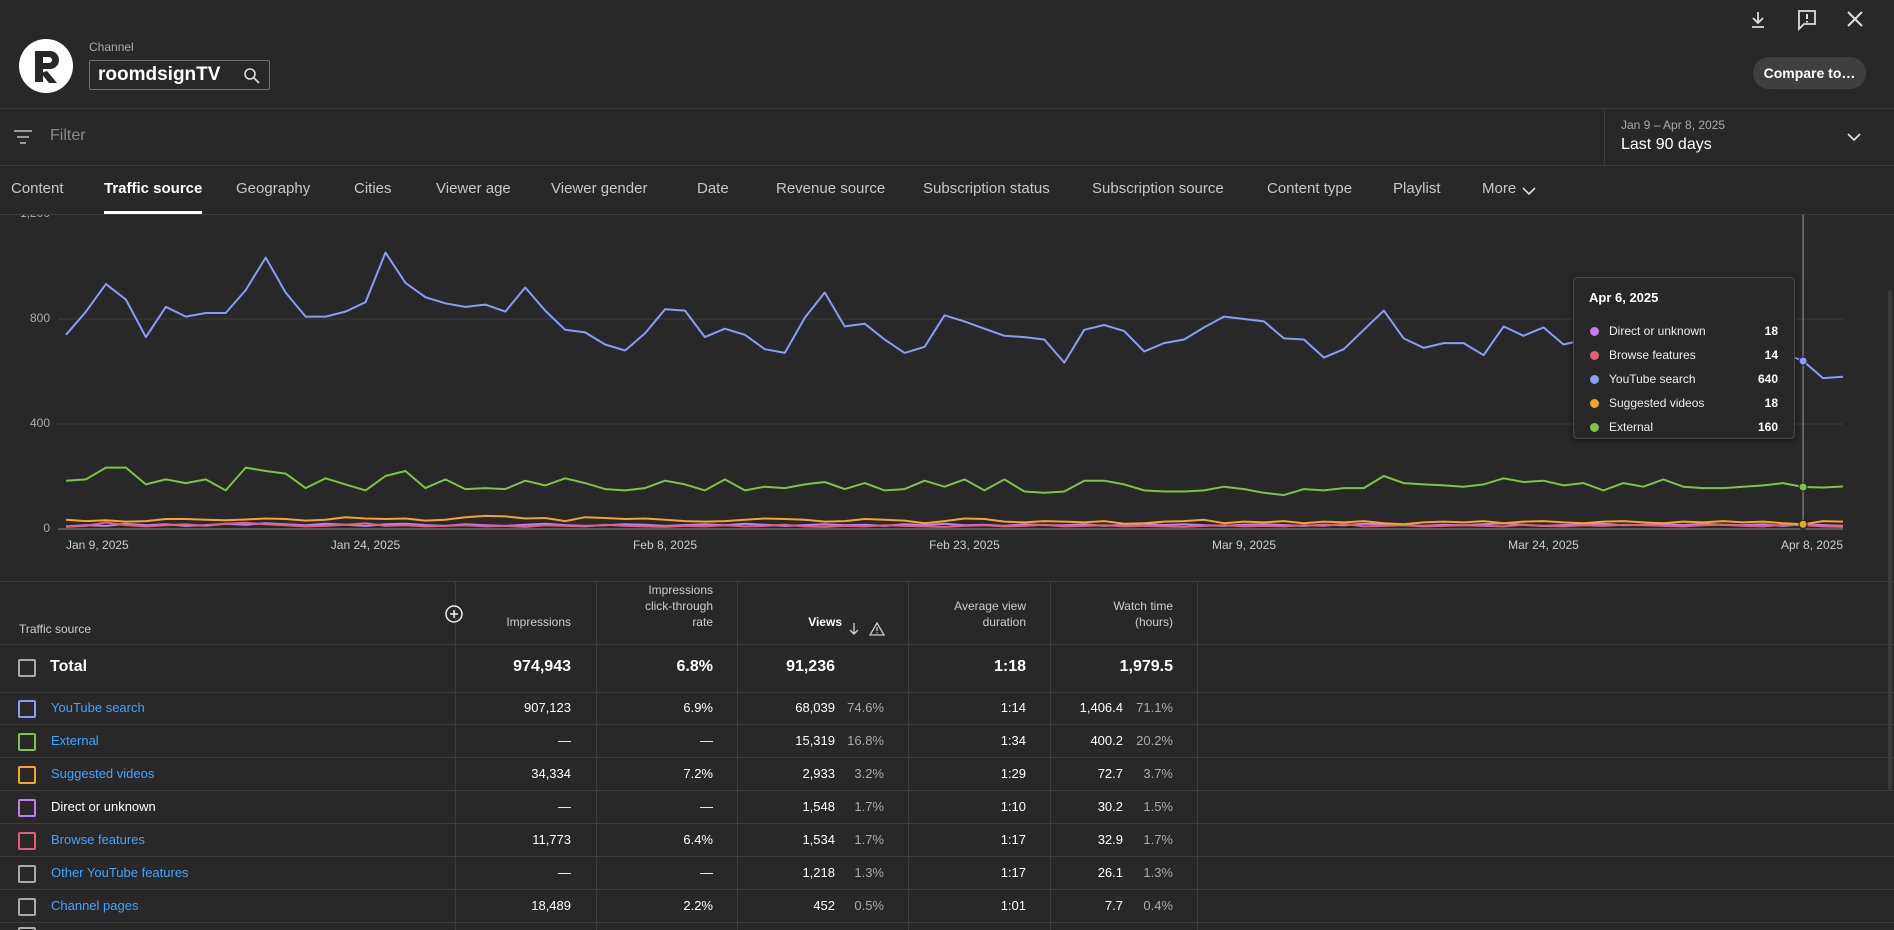 This screenshot has height=930, width=1894. Describe the element at coordinates (990, 614) in the screenshot. I see `column-header: Average view duration` at that location.